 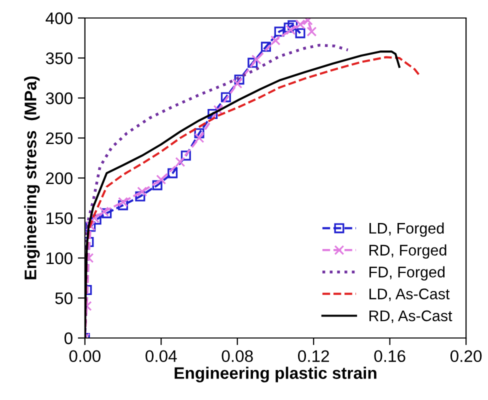 What do you see at coordinates (59, 18) in the screenshot?
I see `y-tick-label: 400` at bounding box center [59, 18].